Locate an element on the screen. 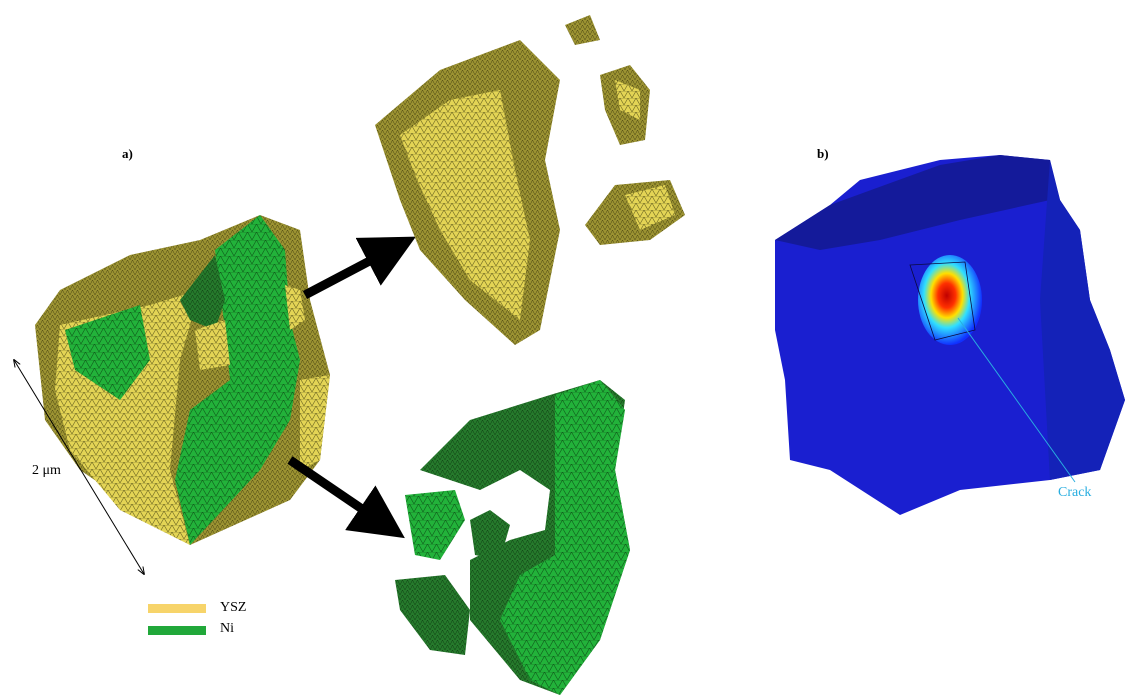 The height and width of the screenshot is (698, 1130). panel-label: a) is located at coordinates (127, 153).